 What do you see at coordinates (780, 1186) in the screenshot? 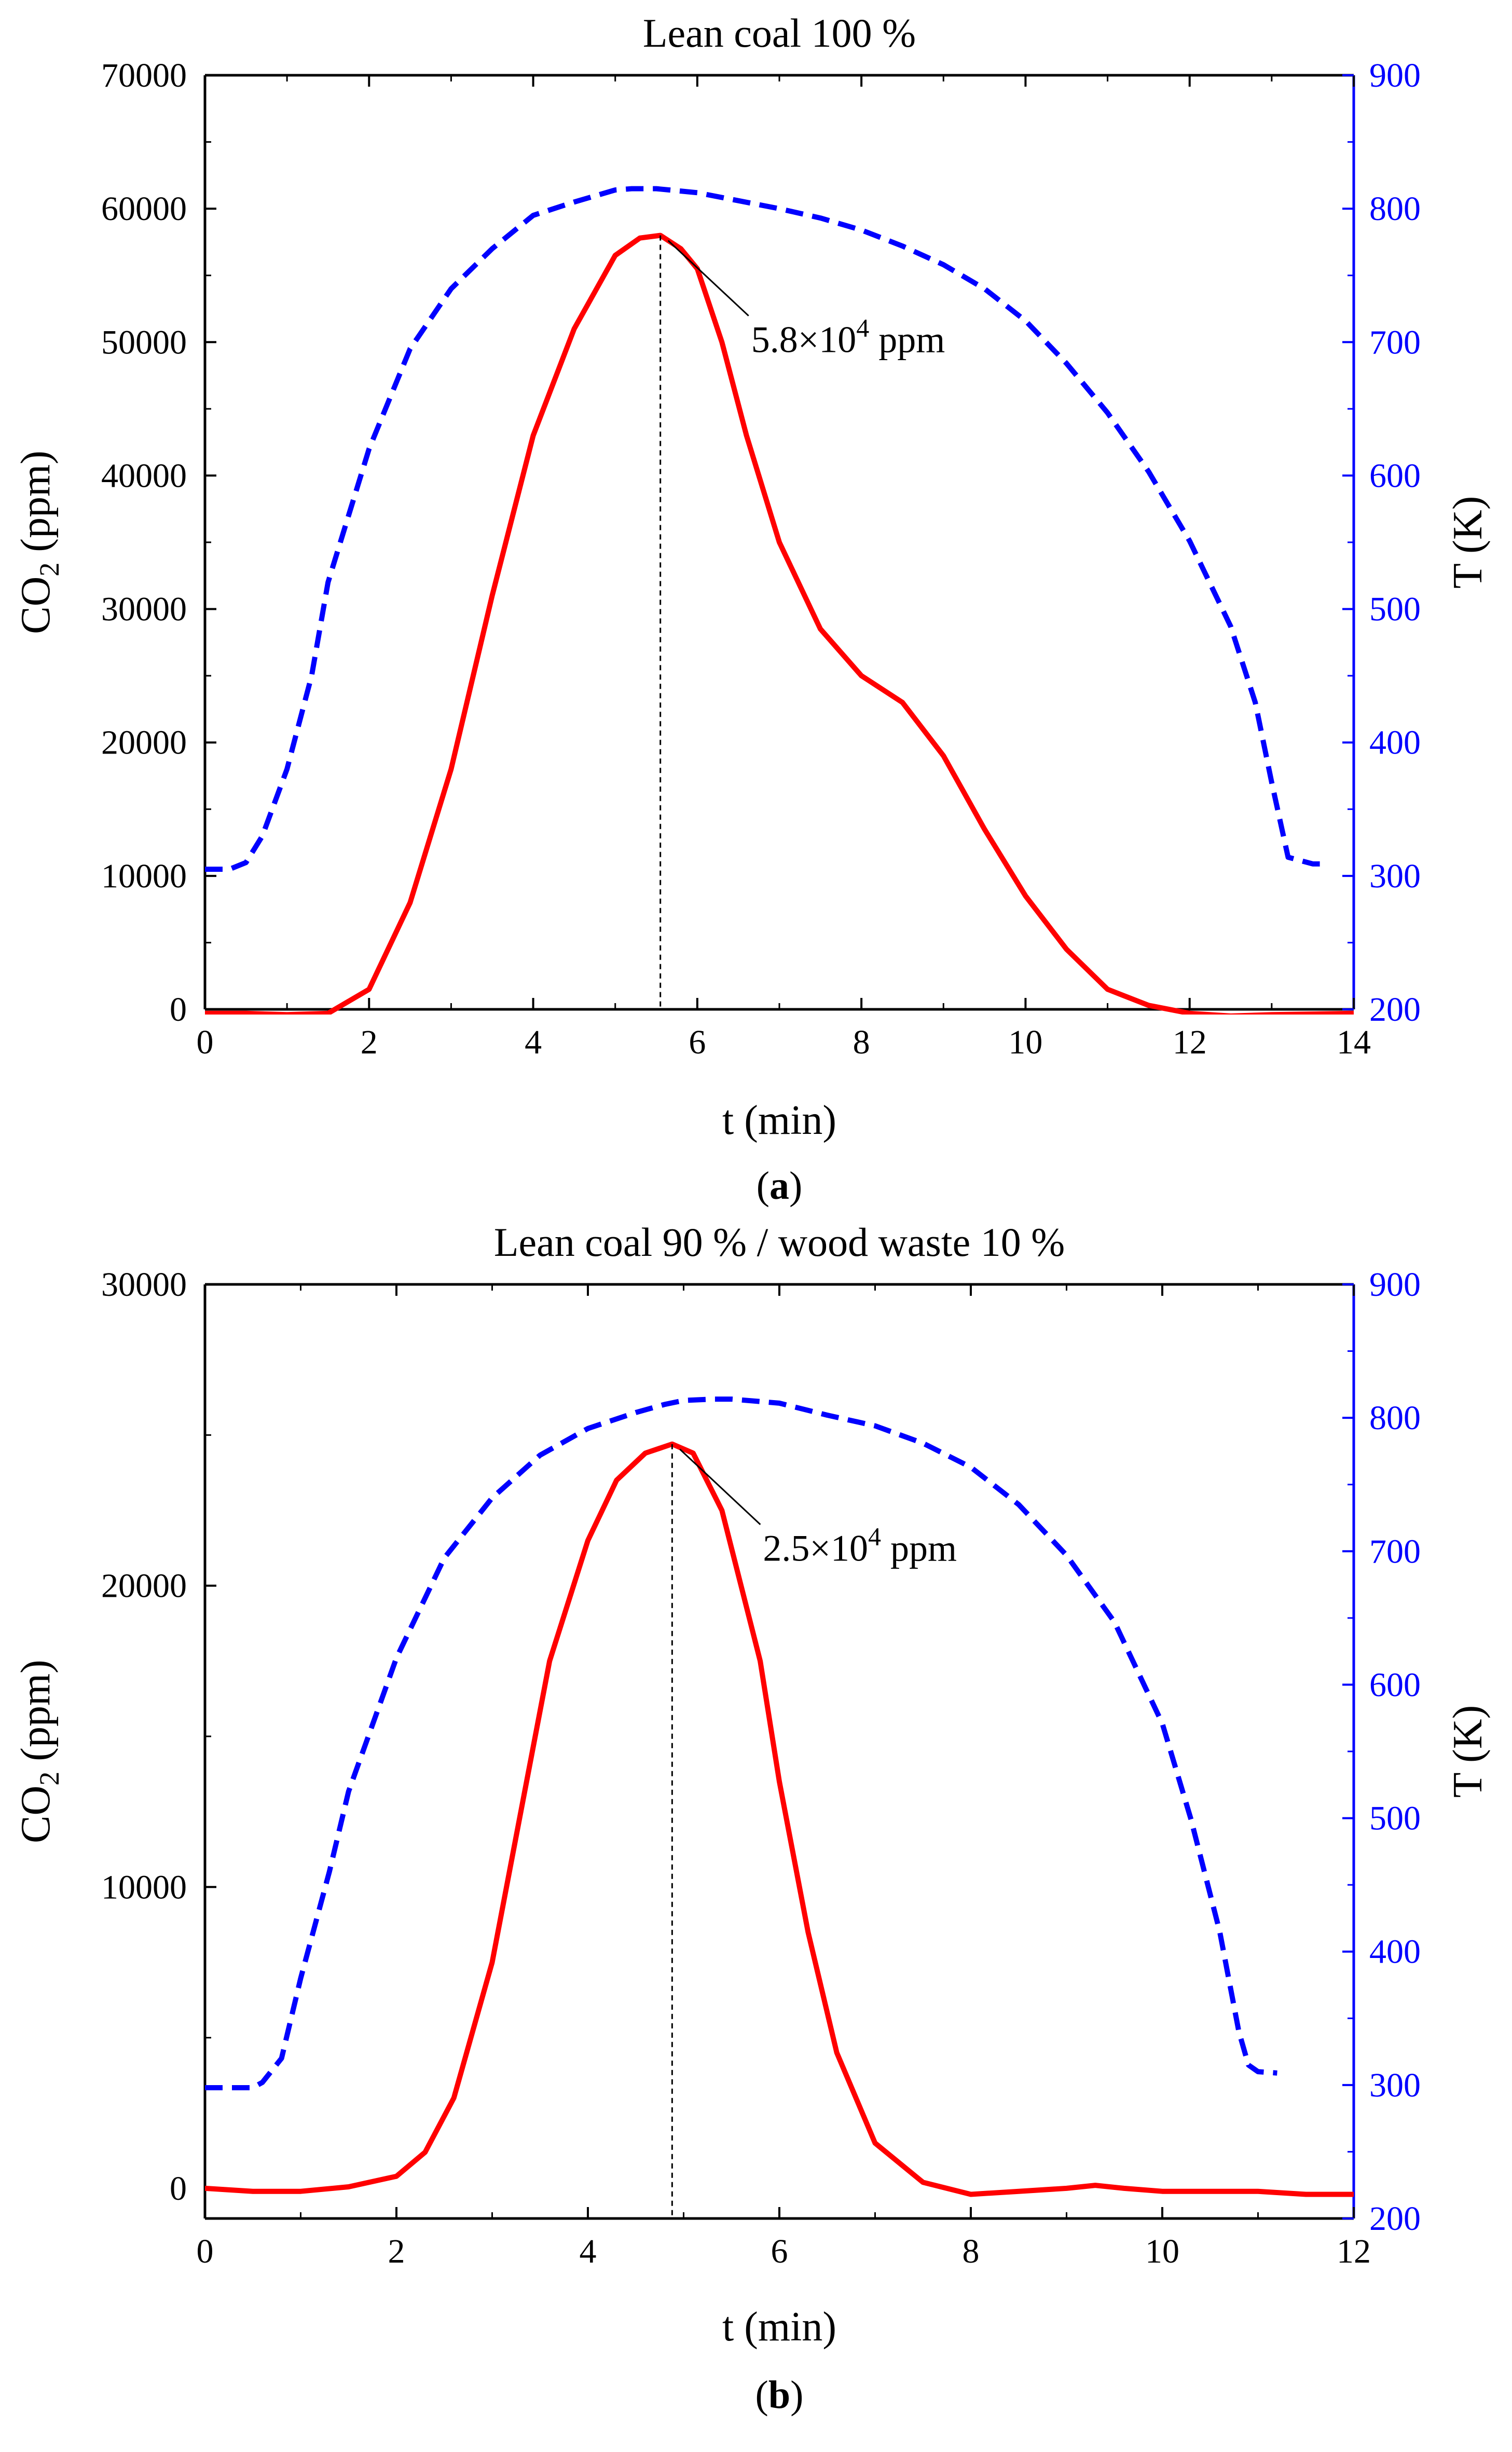
I see `panel-label: (a)` at bounding box center [780, 1186].